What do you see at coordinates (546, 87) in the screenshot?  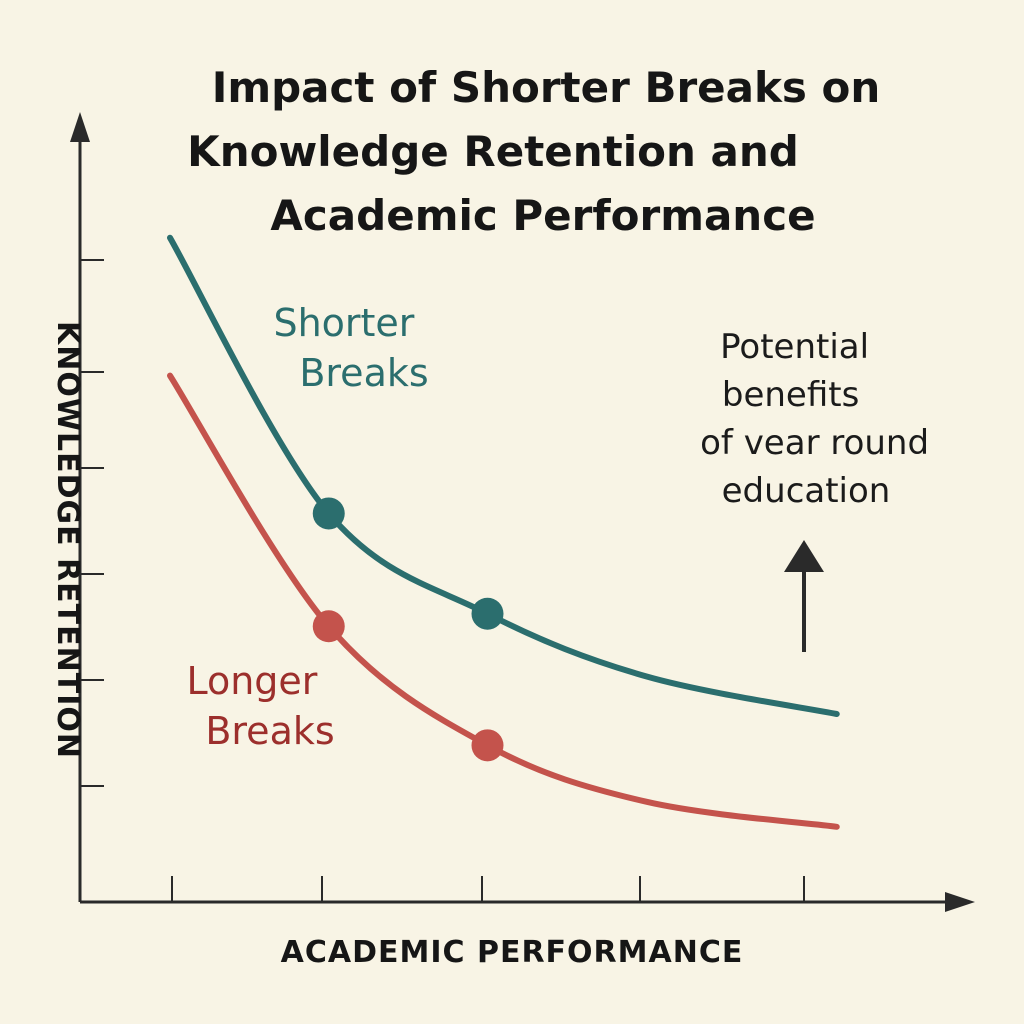 I see `chart-title-line-1: Impact of Shorter Breaks on` at bounding box center [546, 87].